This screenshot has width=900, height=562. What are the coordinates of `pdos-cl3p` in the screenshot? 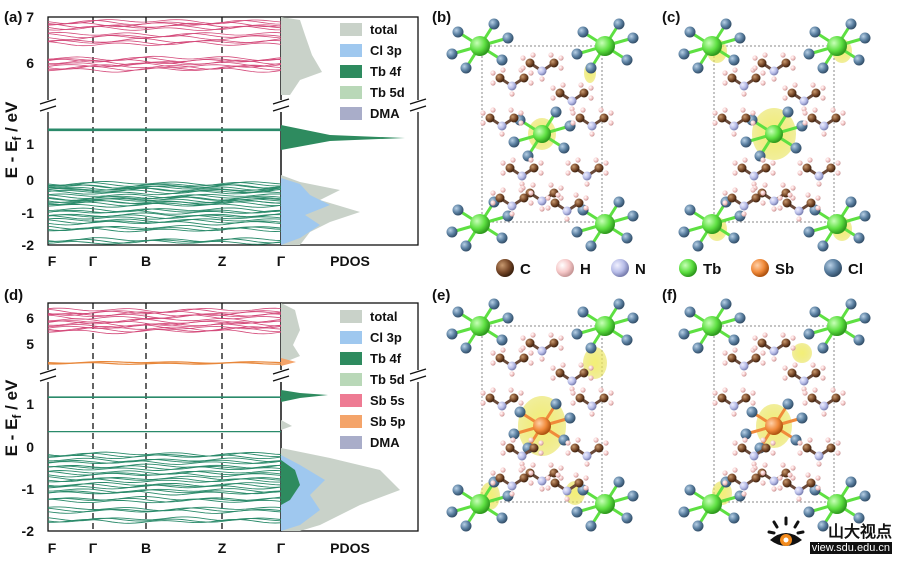 It's located at (305, 211).